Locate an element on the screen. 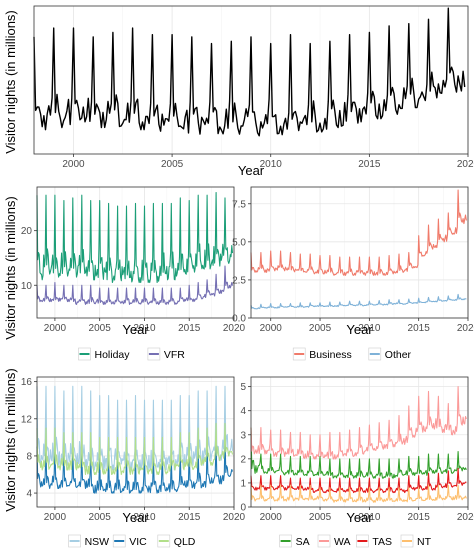 The image size is (474, 549). series-line-qld is located at coordinates (135, 449).